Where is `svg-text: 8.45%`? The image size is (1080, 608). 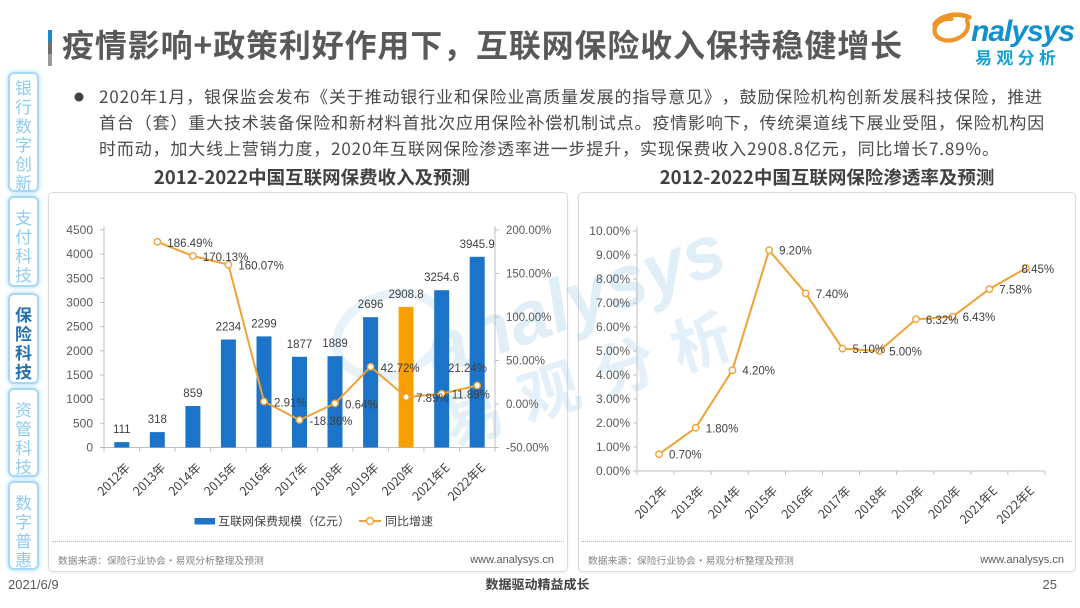 svg-text: 8.45% is located at coordinates (1038, 270).